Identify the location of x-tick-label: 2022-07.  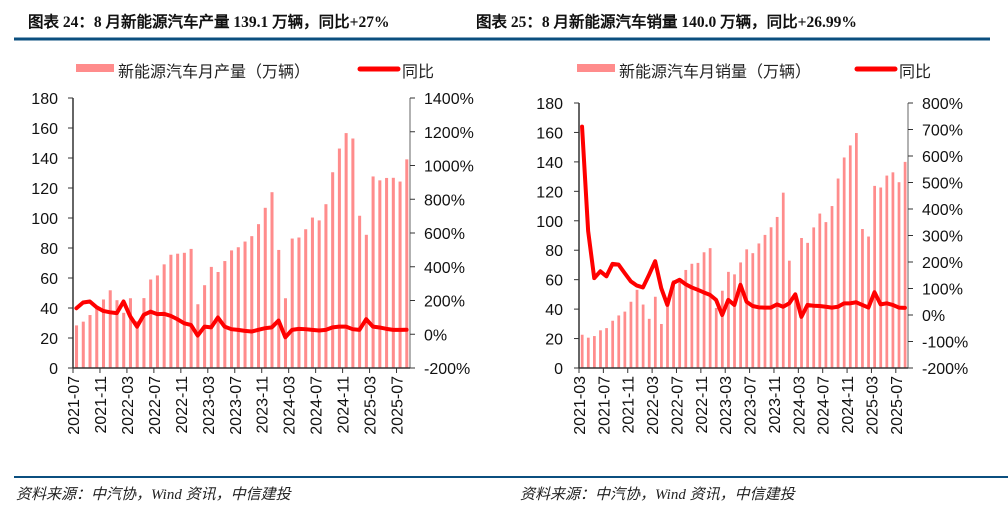
(677, 405).